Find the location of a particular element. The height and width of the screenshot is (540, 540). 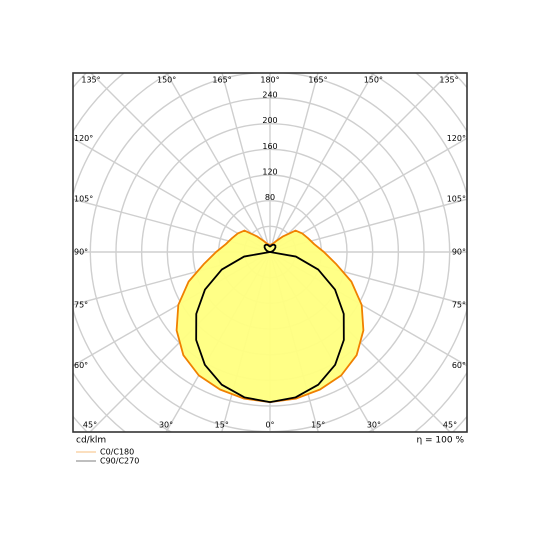

curve-right is located at coordinates (317, 316).